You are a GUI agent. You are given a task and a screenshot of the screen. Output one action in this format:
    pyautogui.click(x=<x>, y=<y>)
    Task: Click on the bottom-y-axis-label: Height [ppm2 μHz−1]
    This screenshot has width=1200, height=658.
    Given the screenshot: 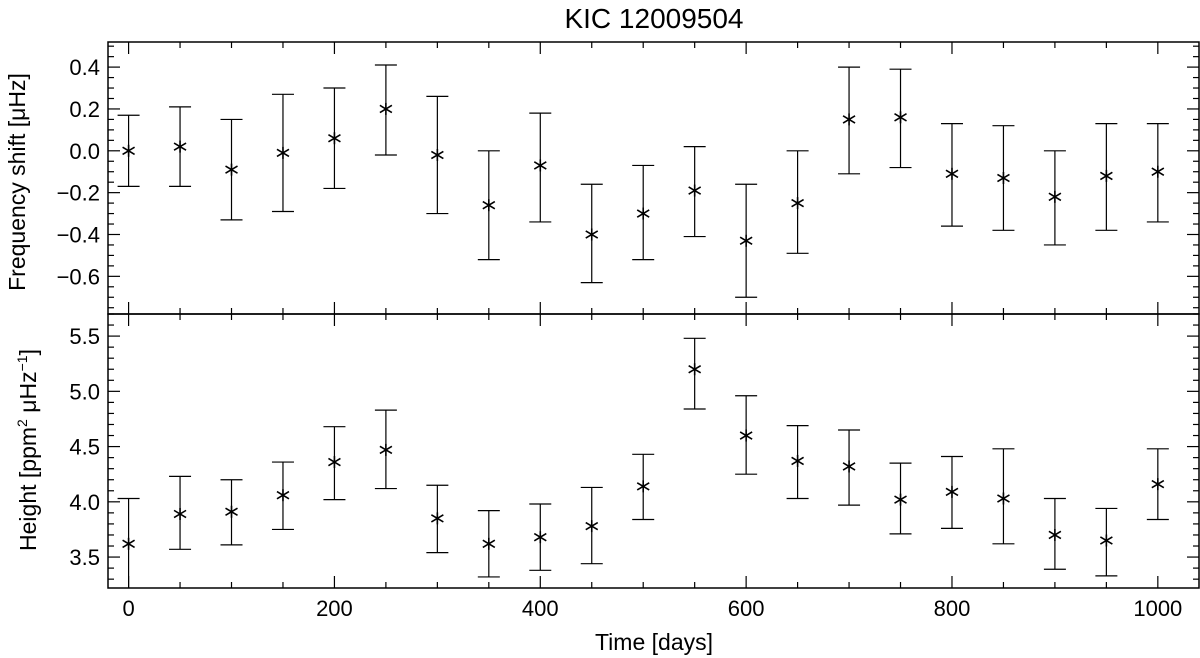 What is the action you would take?
    pyautogui.click(x=27, y=450)
    